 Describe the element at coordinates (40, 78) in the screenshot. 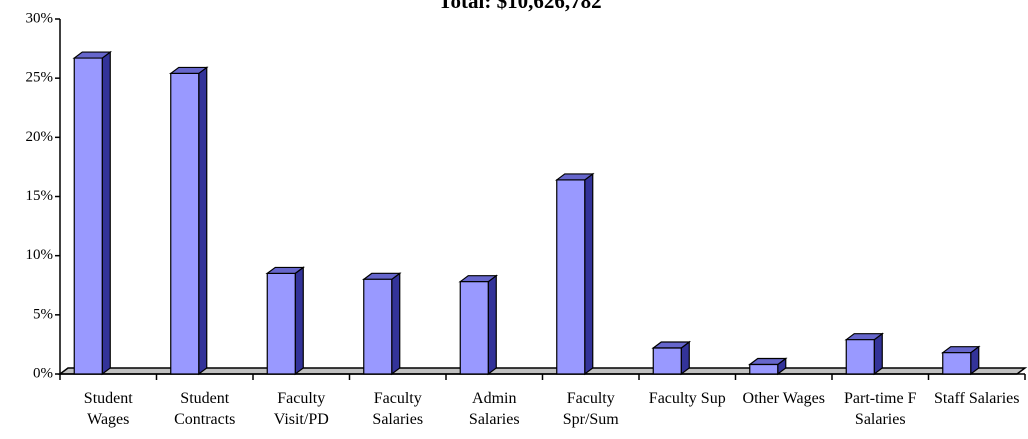

I see `y-tick-label: 25%` at that location.